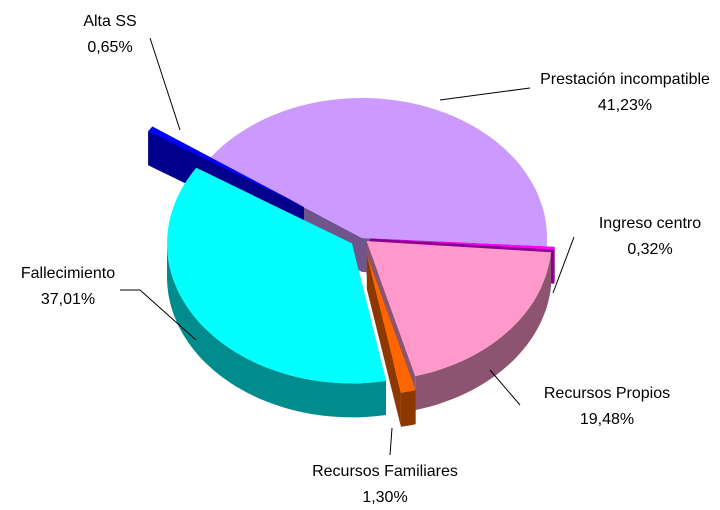 The height and width of the screenshot is (510, 720). What do you see at coordinates (109, 47) in the screenshot?
I see `slice-value-label: 0,65%` at bounding box center [109, 47].